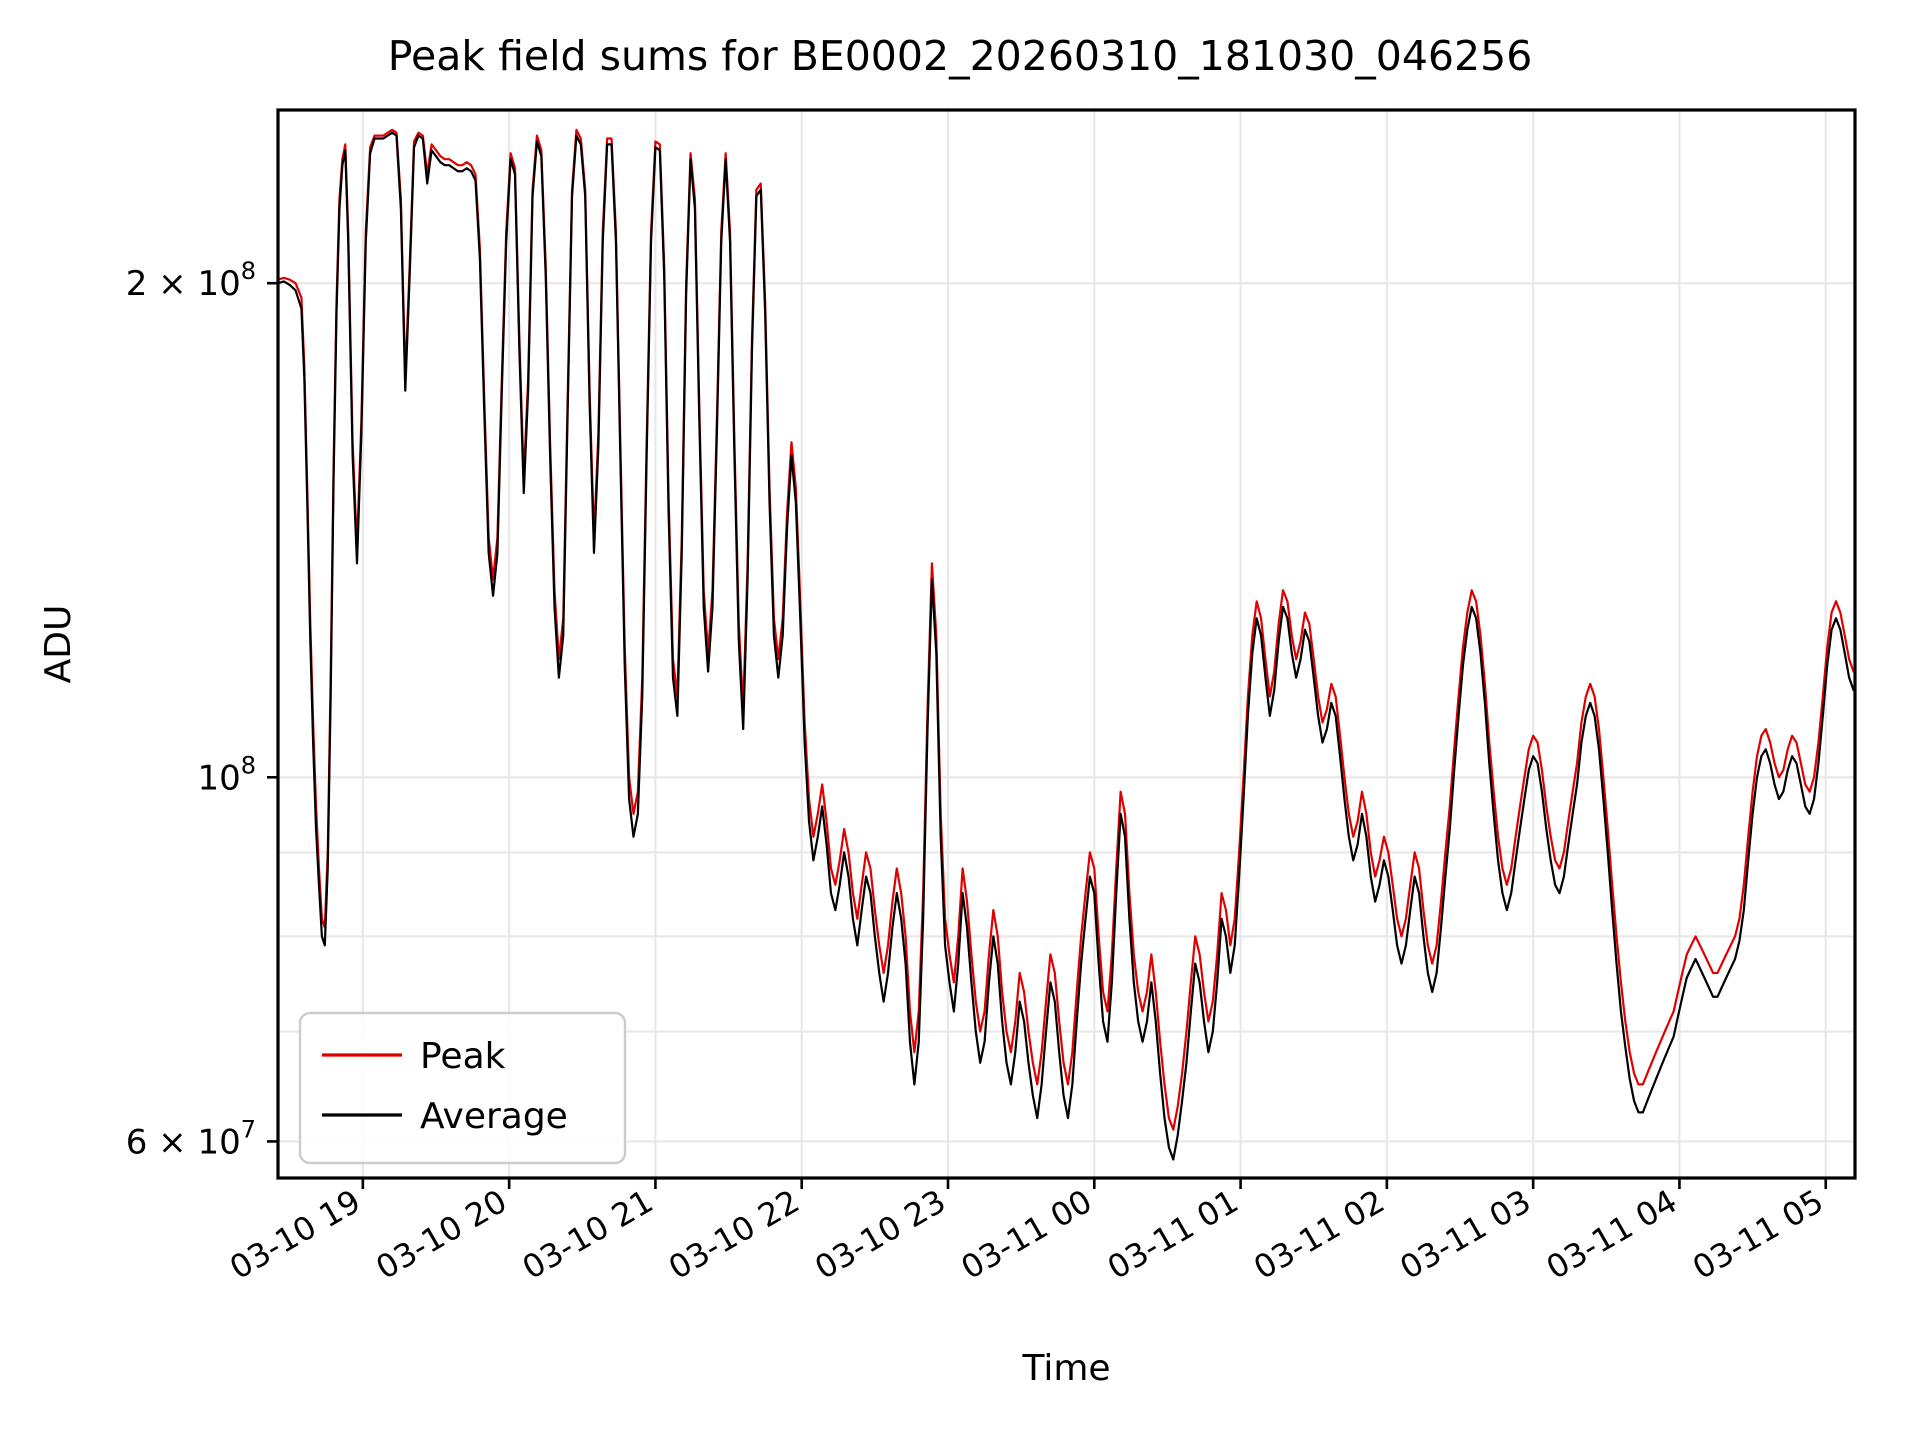 Image resolution: width=1920 pixels, height=1440 pixels. I want to click on legend-label-average: Average, so click(494, 1116).